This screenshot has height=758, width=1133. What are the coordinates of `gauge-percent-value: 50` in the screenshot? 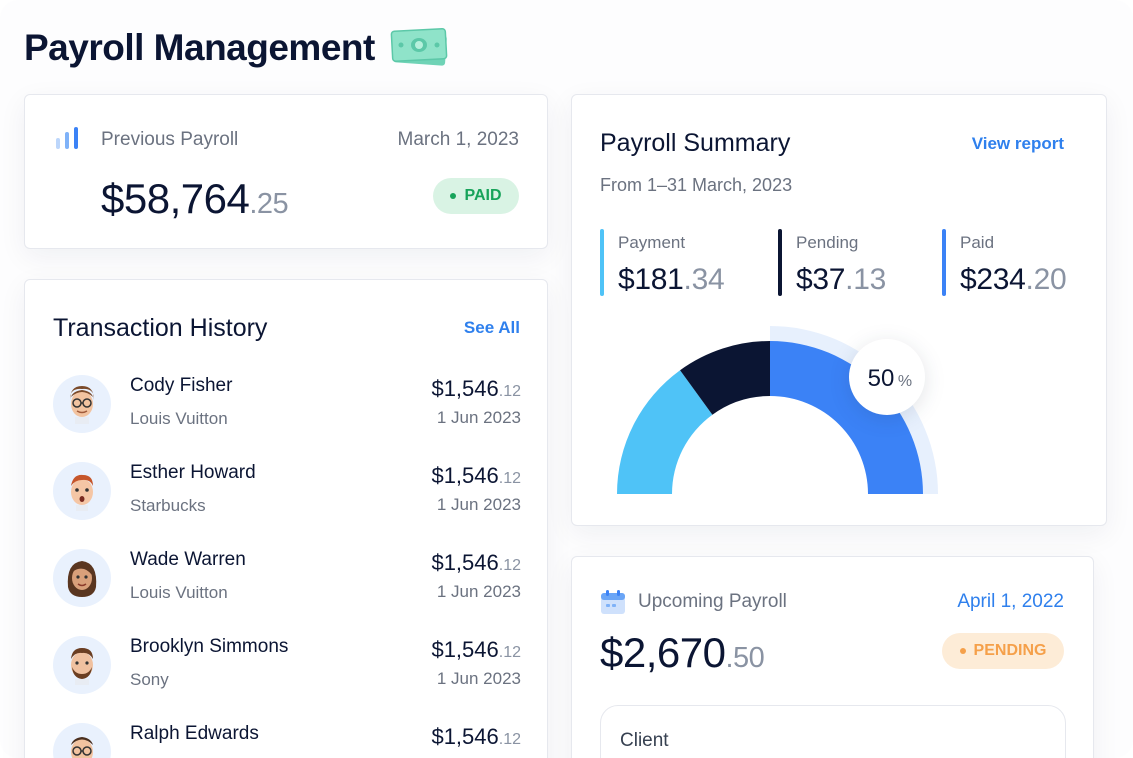 It's located at (881, 378).